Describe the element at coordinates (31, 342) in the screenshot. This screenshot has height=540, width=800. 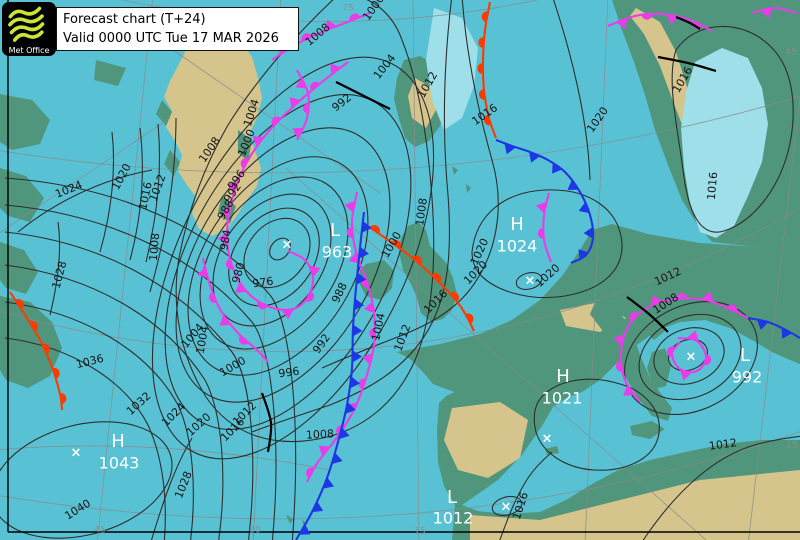
I see `land-labrador` at that location.